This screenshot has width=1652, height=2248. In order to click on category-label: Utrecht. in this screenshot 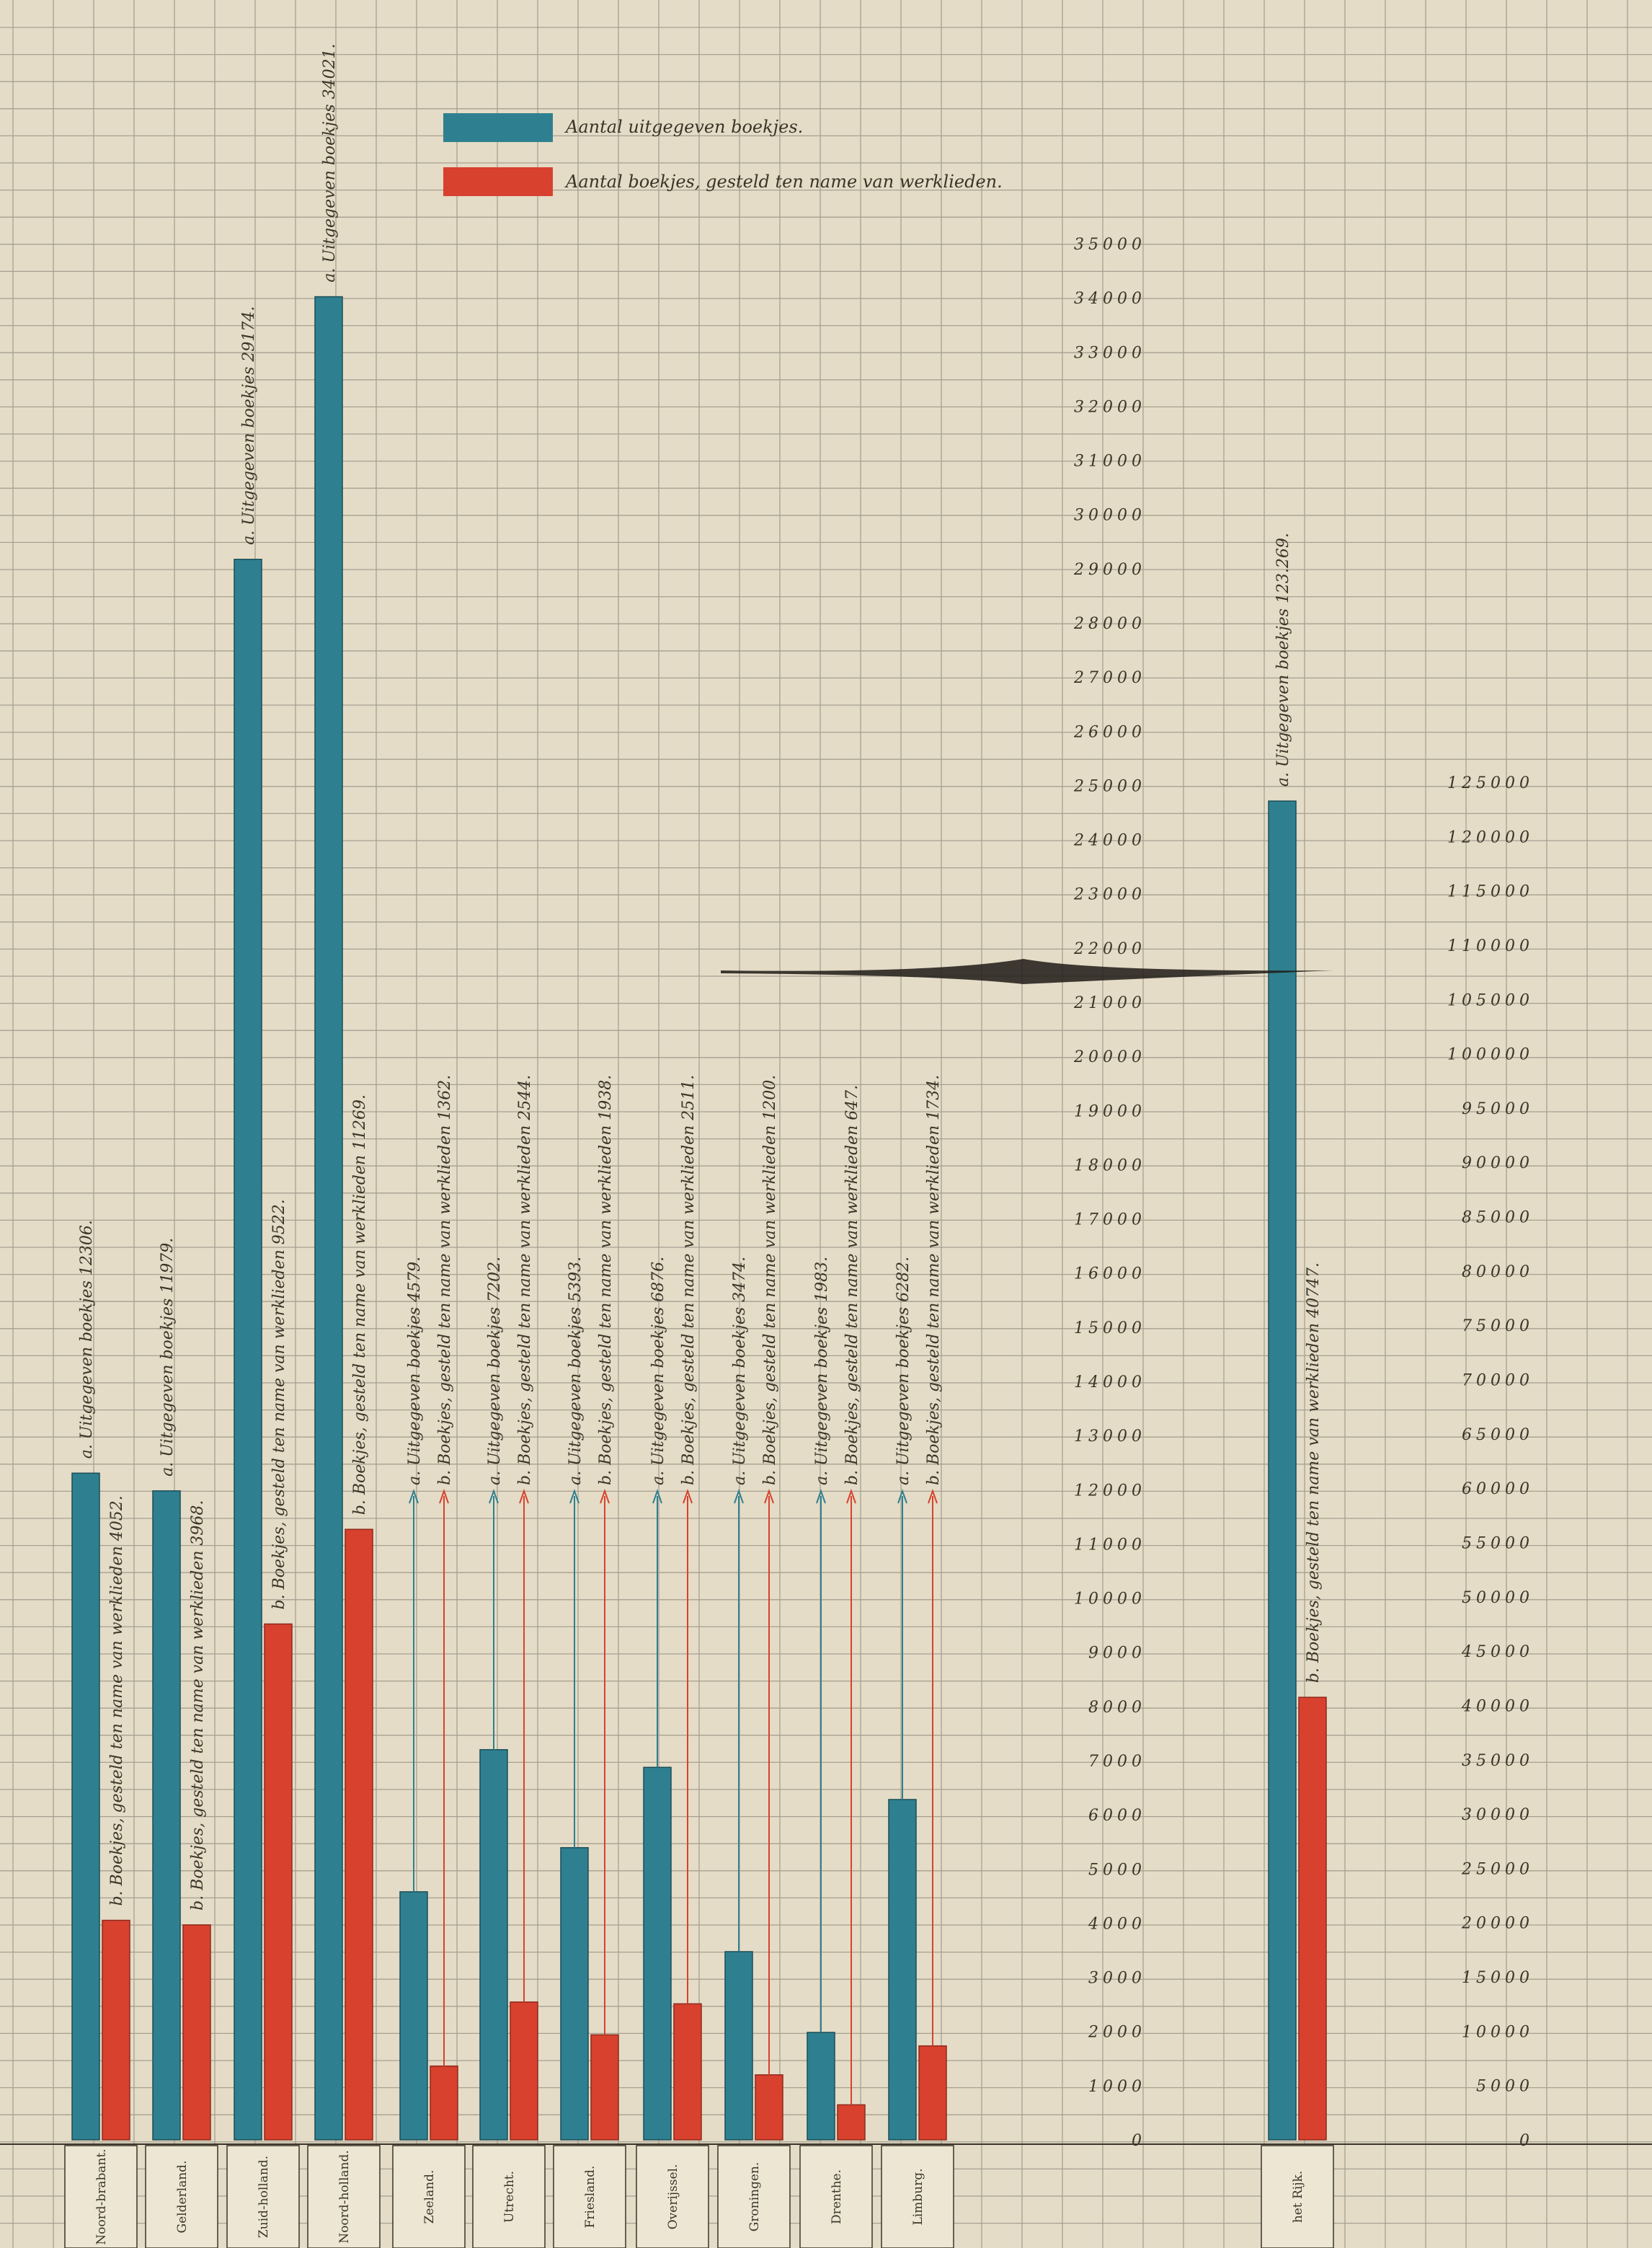, I will do `click(509, 2197)`.